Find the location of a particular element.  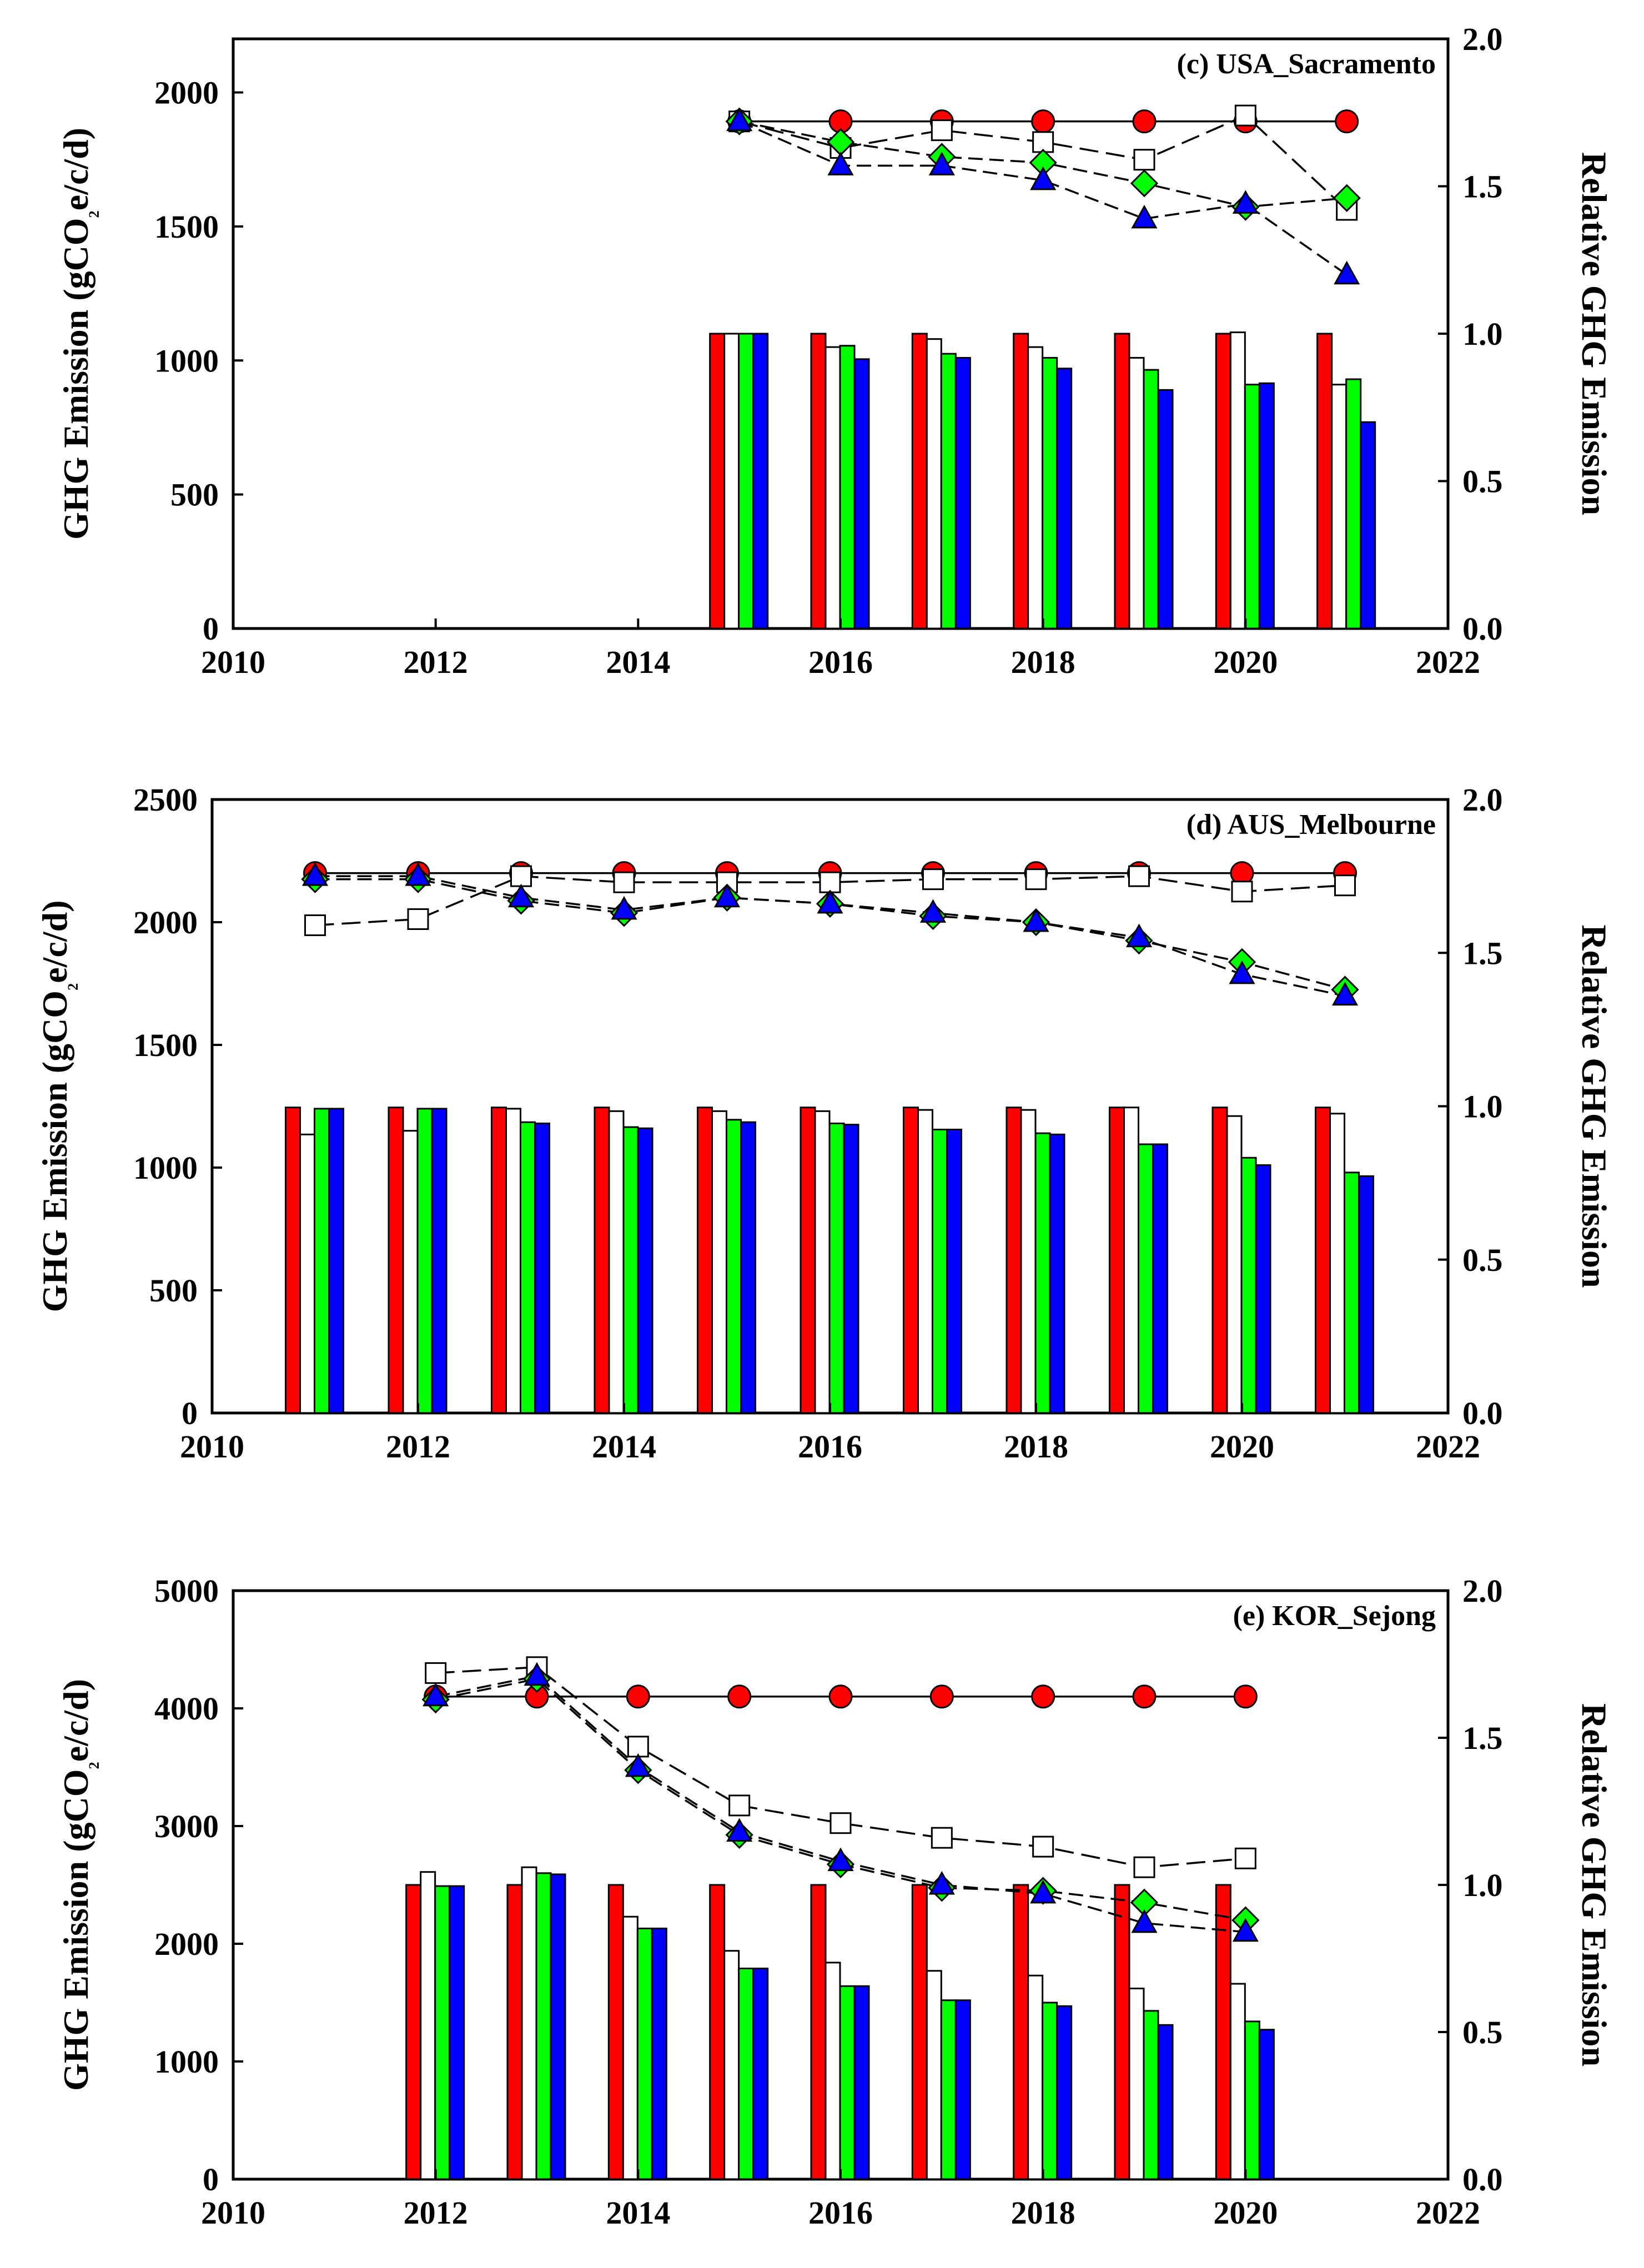

bar-red-2017 is located at coordinates (920, 2032).